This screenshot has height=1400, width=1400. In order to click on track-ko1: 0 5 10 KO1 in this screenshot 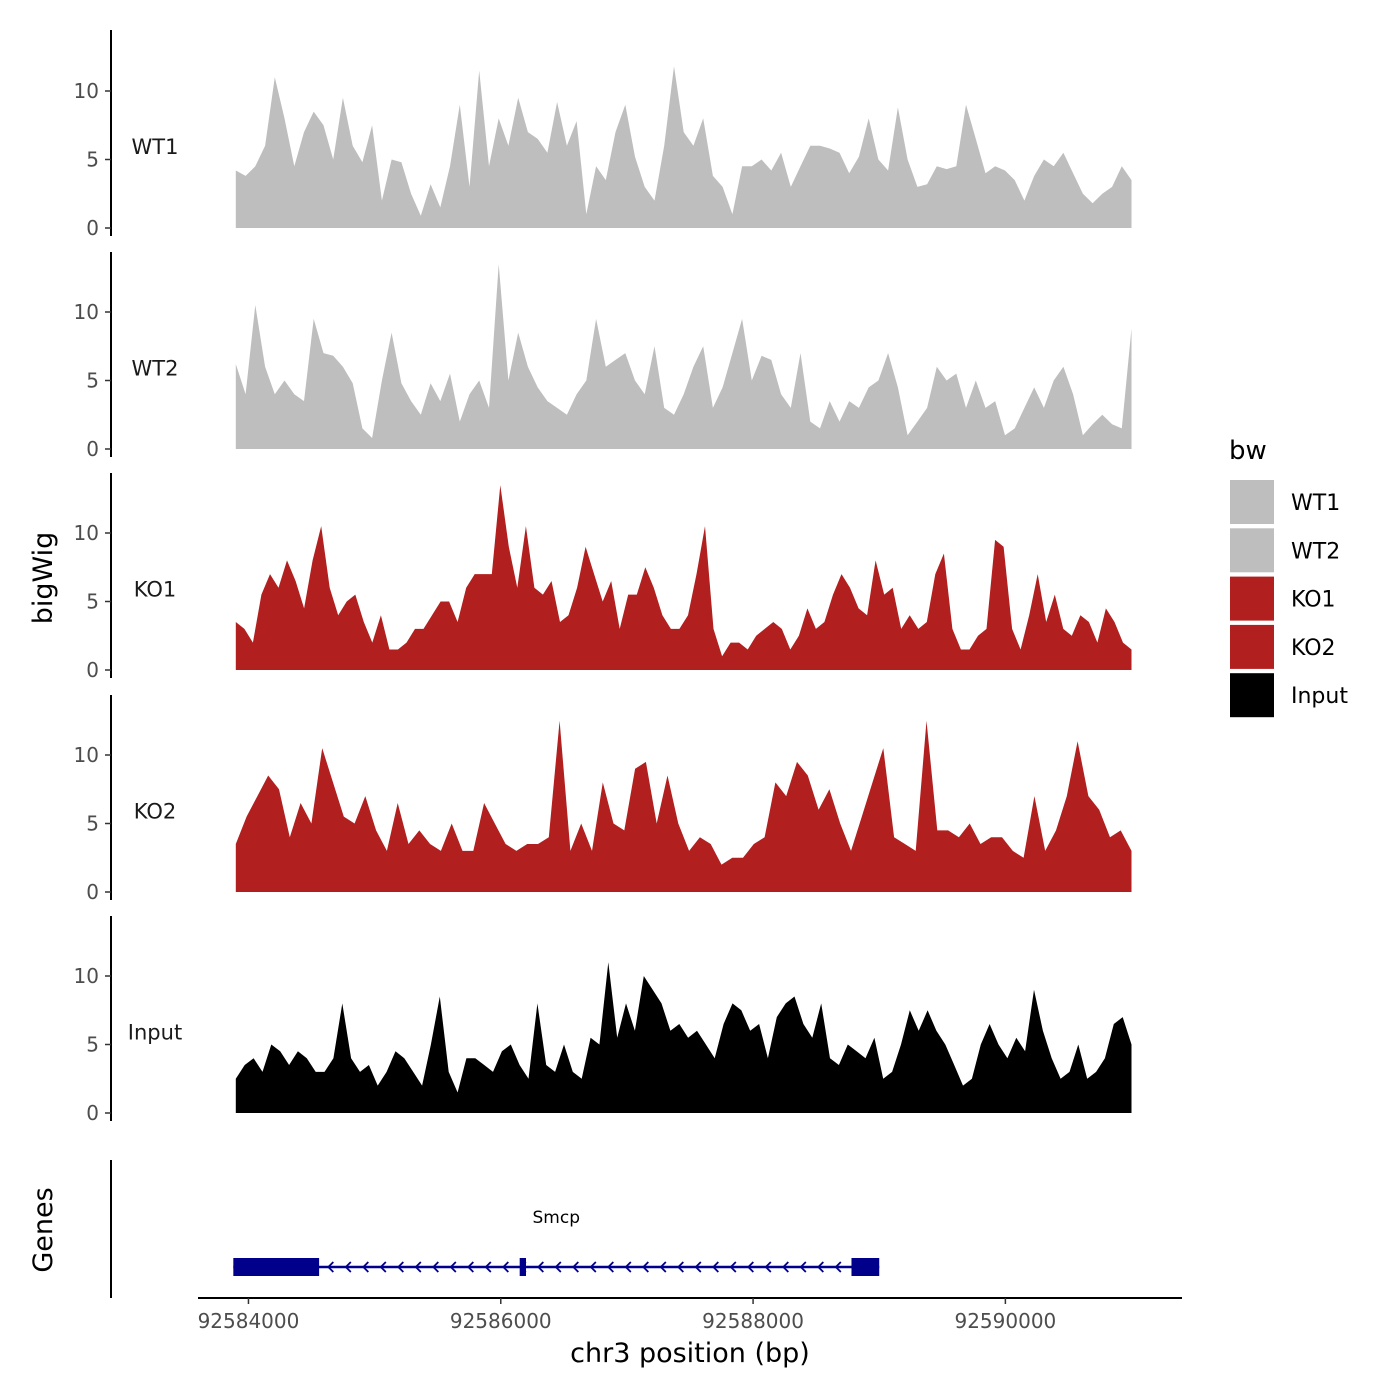, I will do `click(603, 577)`.